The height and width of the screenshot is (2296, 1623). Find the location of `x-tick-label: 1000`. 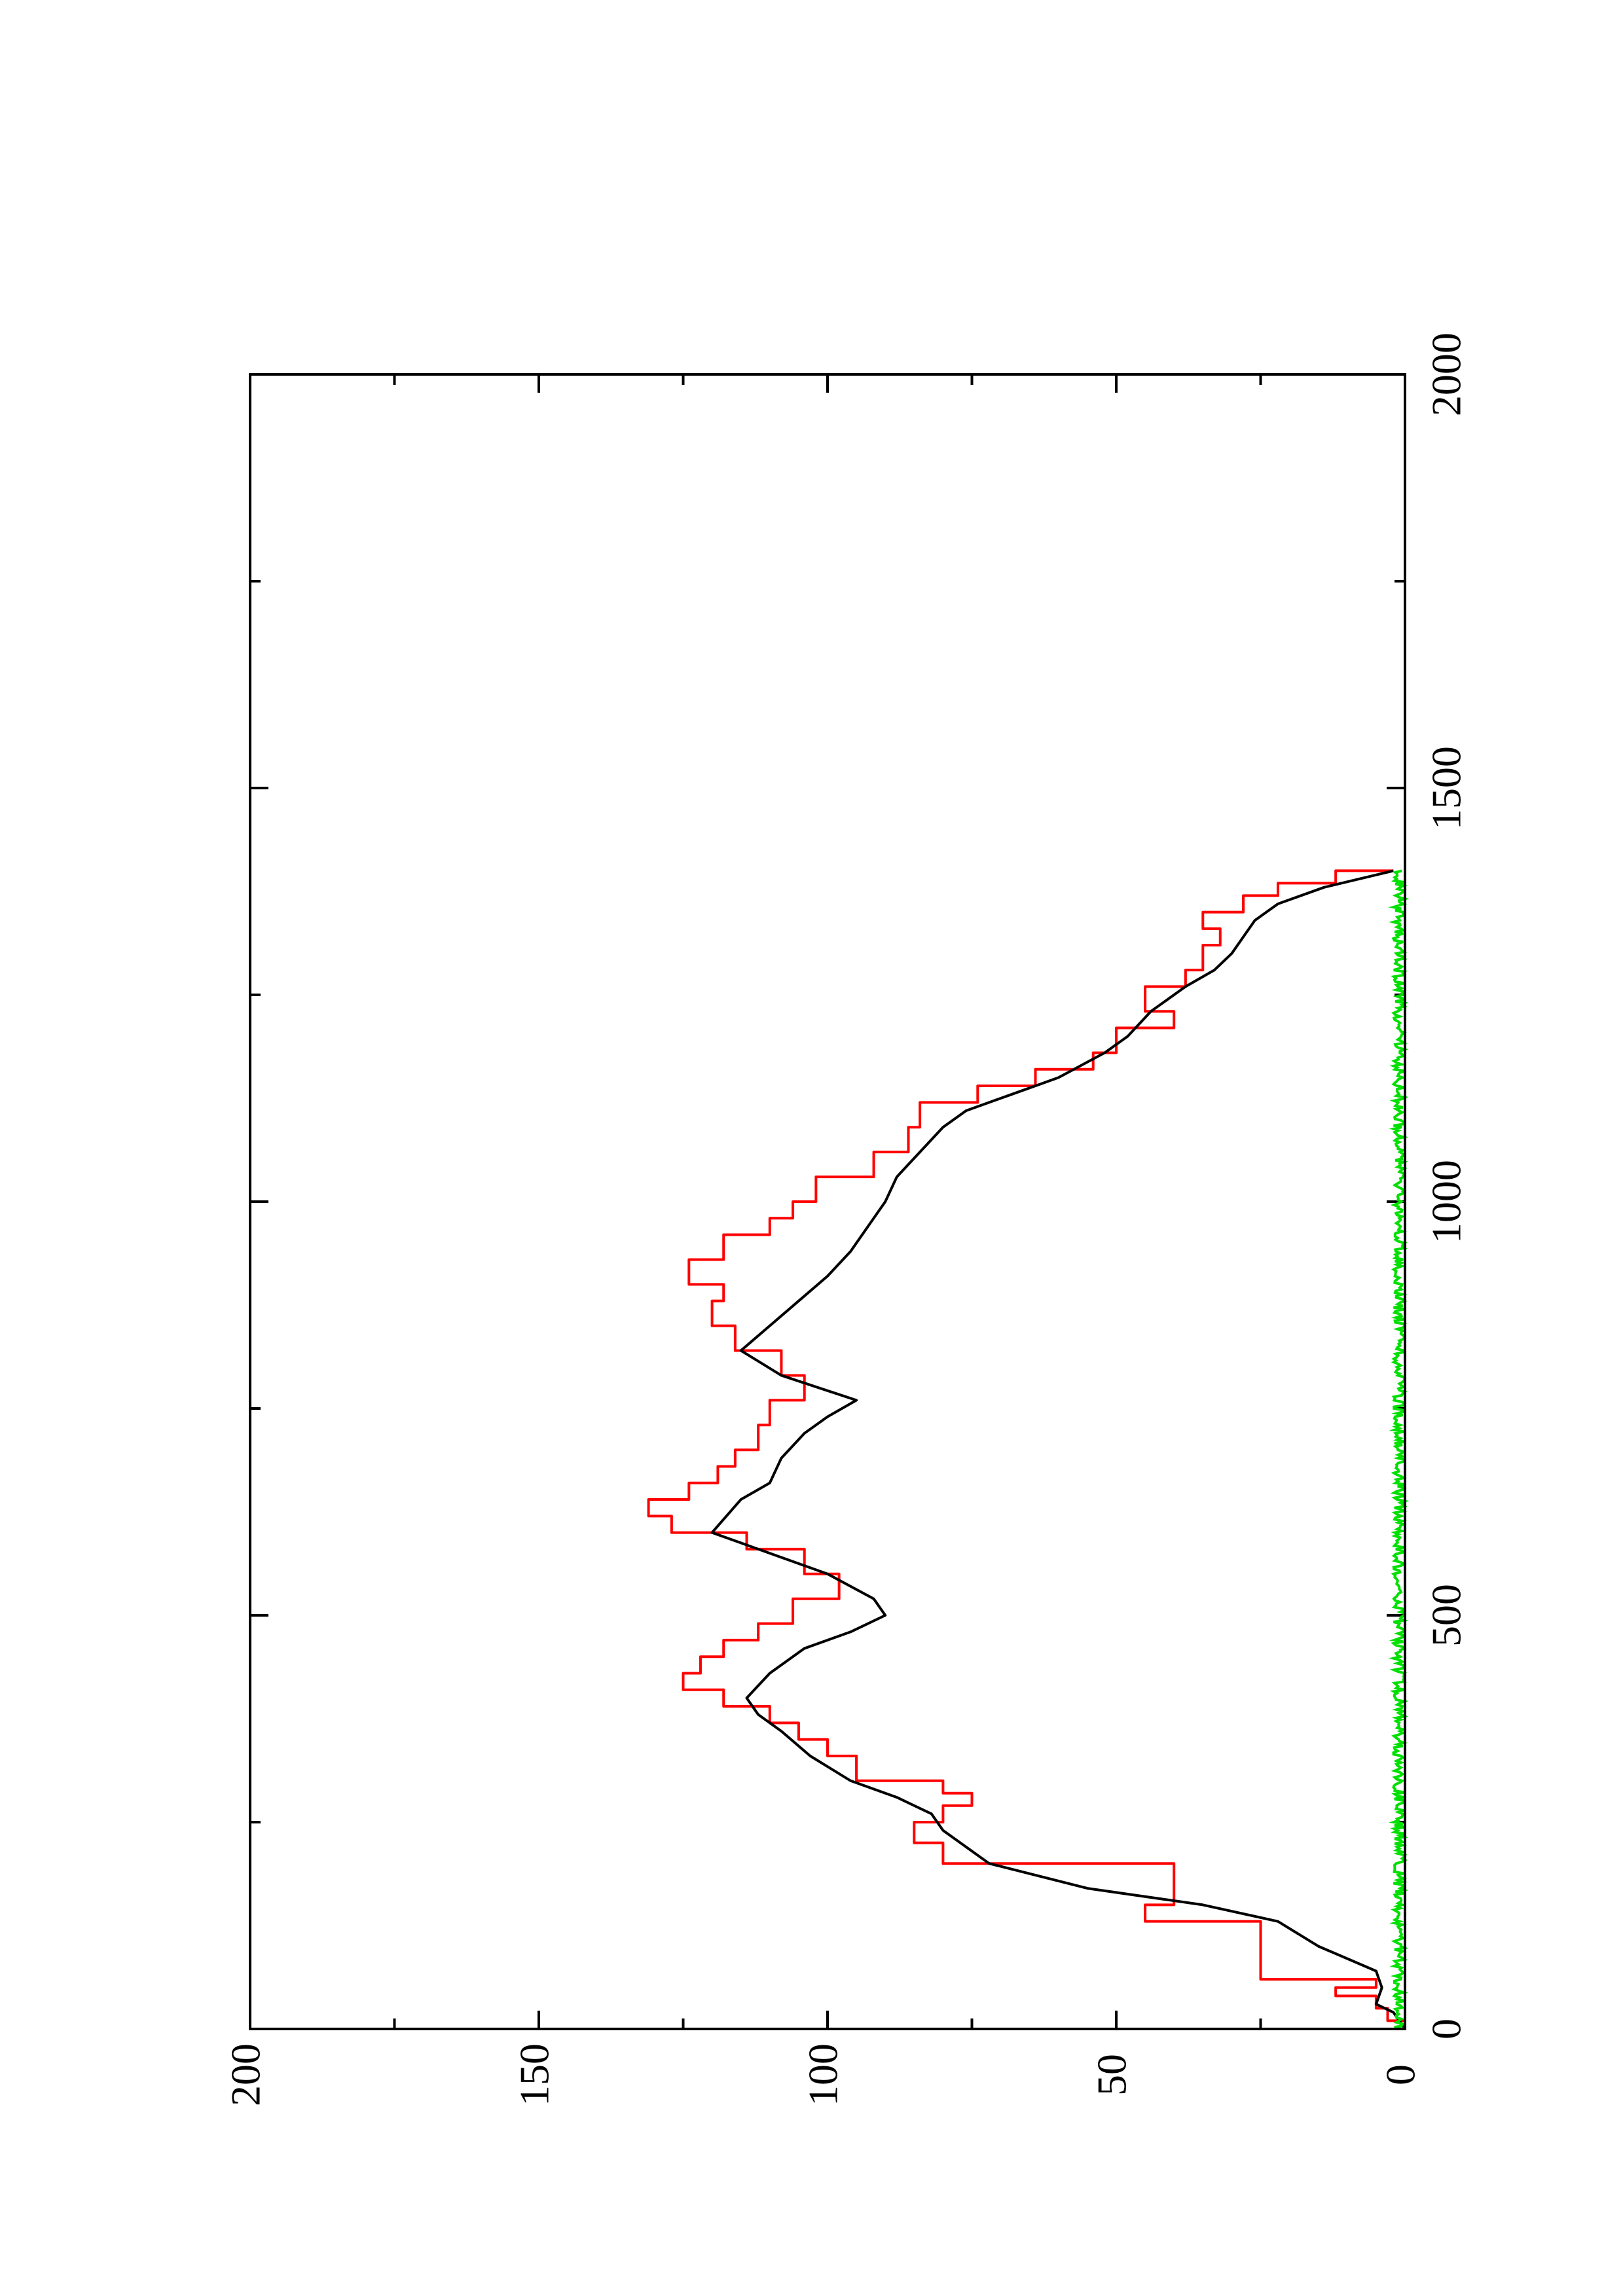

x-tick-label: 1000 is located at coordinates (1446, 1202).